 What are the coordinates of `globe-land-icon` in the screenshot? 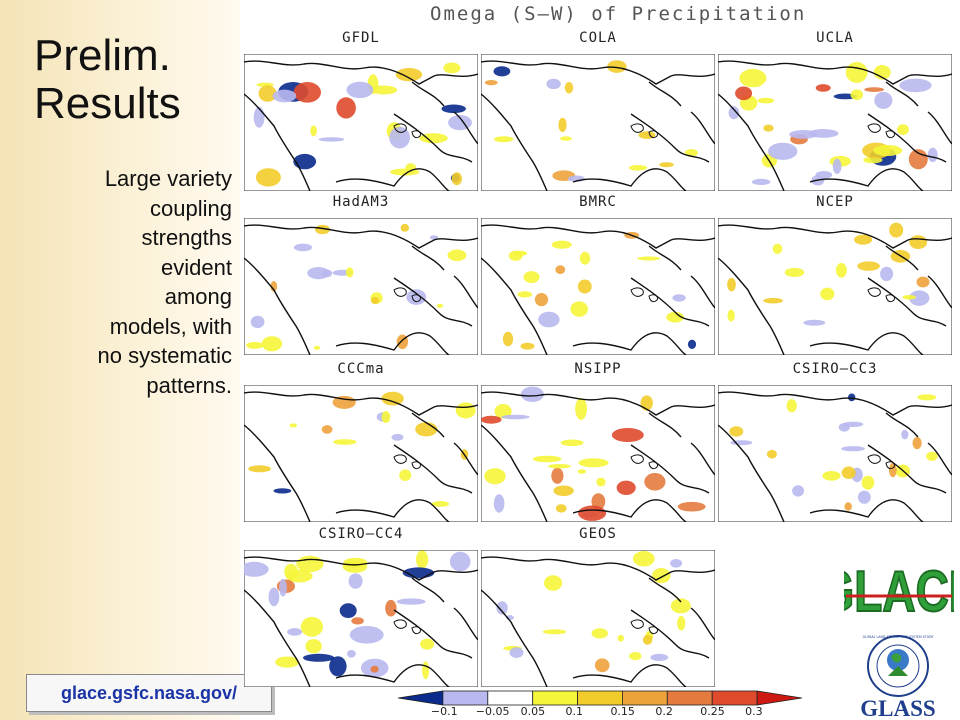 It's located at (896, 658).